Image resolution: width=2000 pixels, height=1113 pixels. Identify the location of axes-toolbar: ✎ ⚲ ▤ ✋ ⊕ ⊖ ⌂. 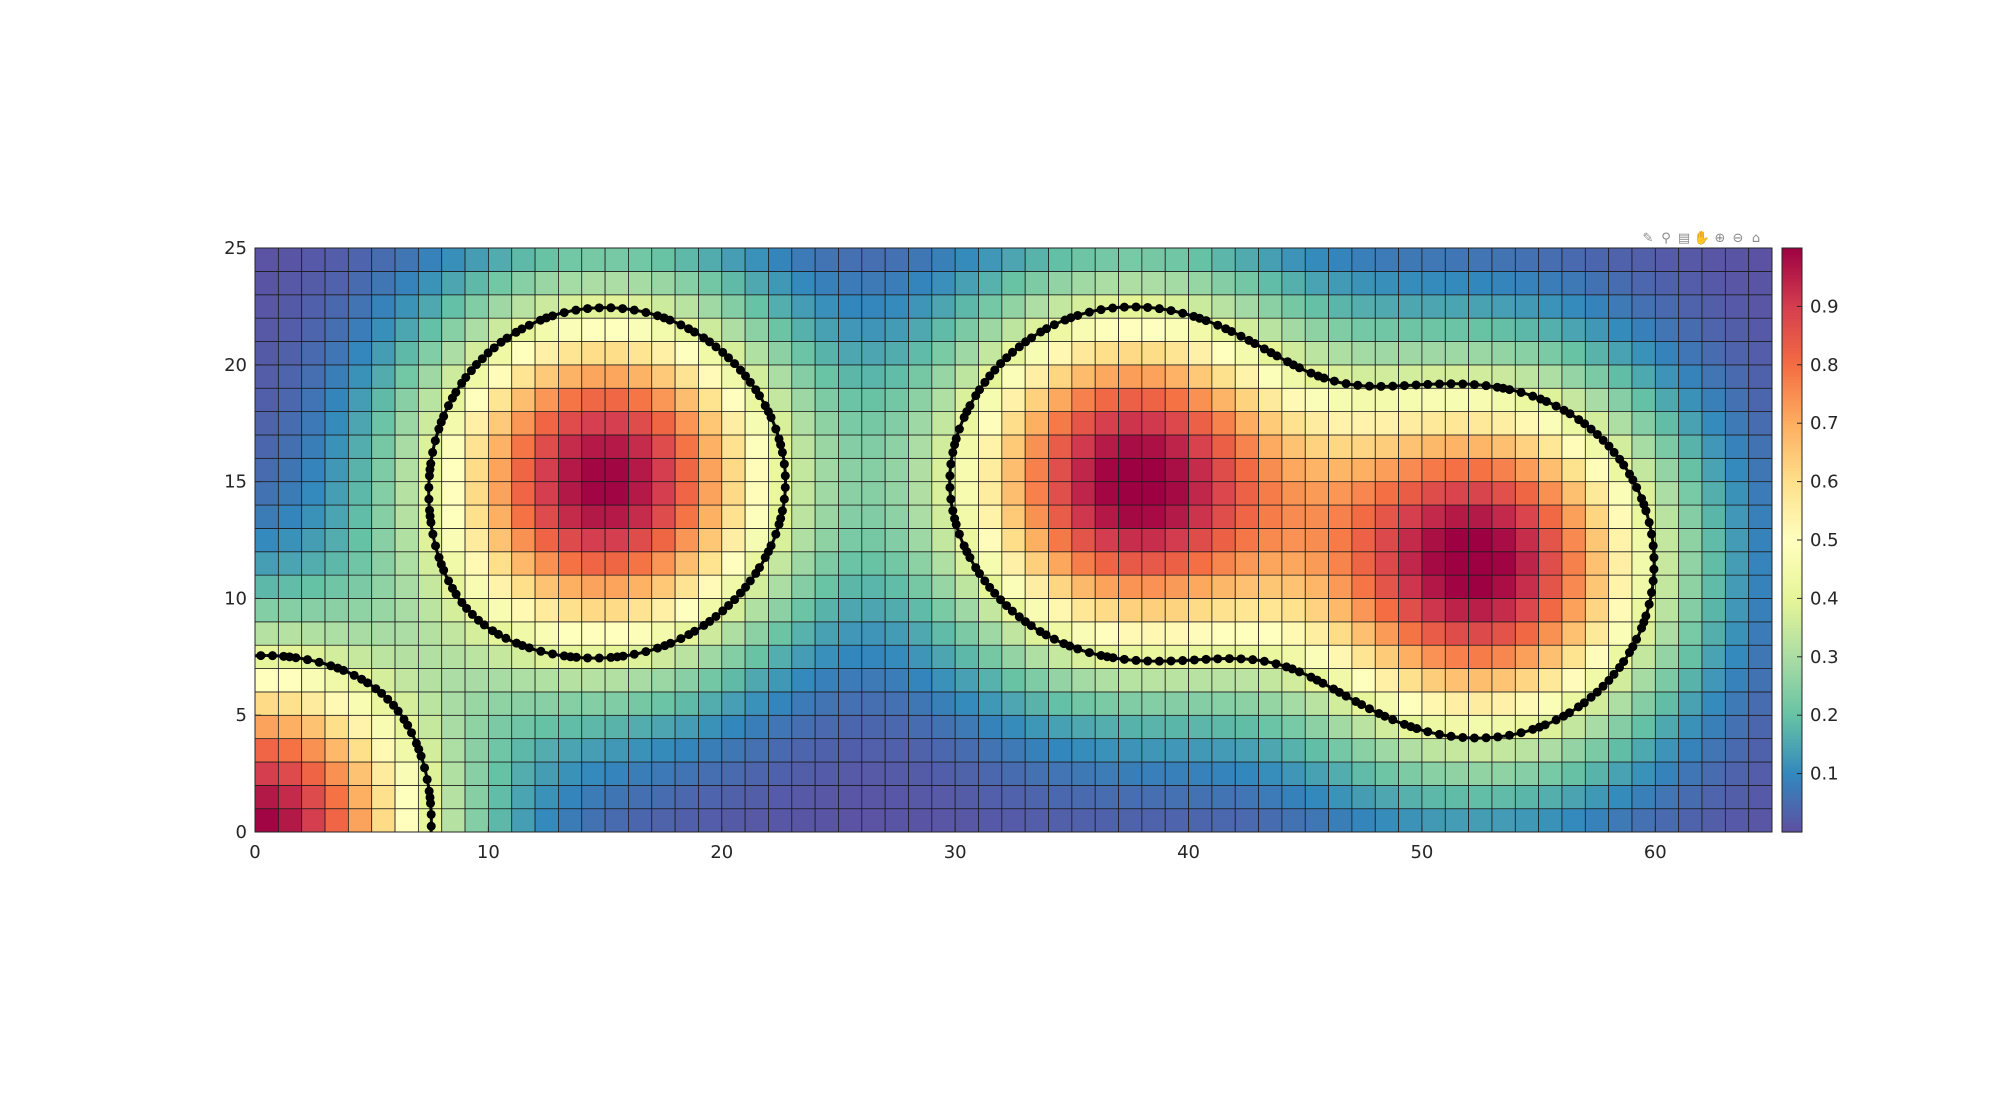
(1702, 238).